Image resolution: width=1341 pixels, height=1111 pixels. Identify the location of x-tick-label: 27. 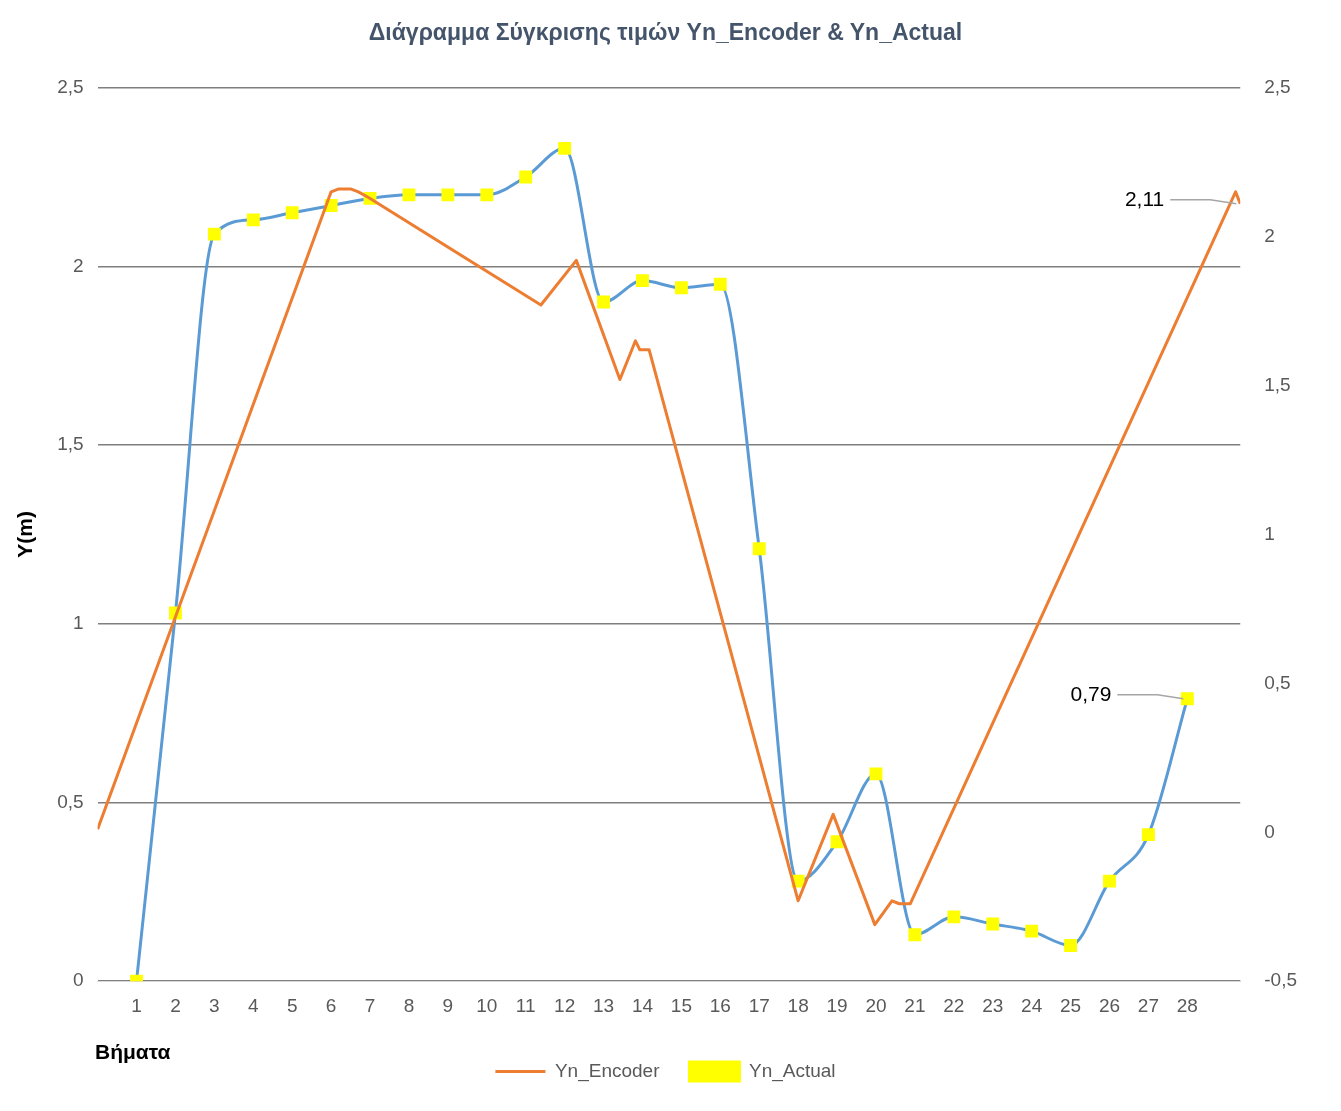
(1148, 1005).